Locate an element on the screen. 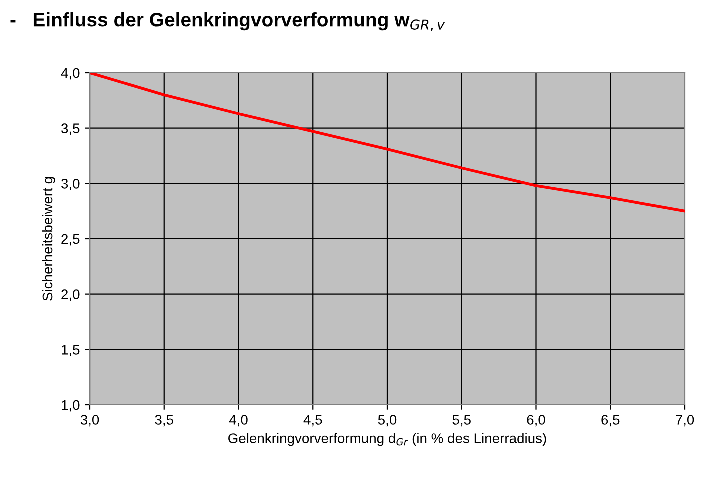 Image resolution: width=720 pixels, height=488 pixels. x-tick-label: 6,5 is located at coordinates (611, 421).